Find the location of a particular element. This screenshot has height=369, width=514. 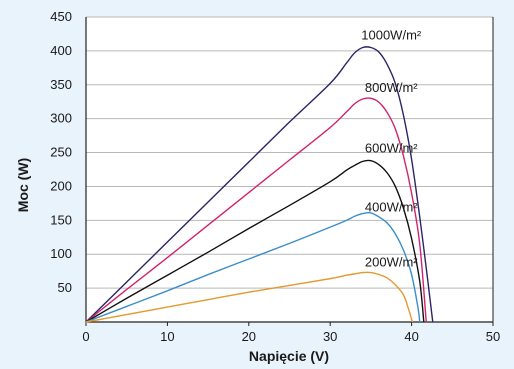

curve-label-0: 1000W/m² is located at coordinates (391, 34).